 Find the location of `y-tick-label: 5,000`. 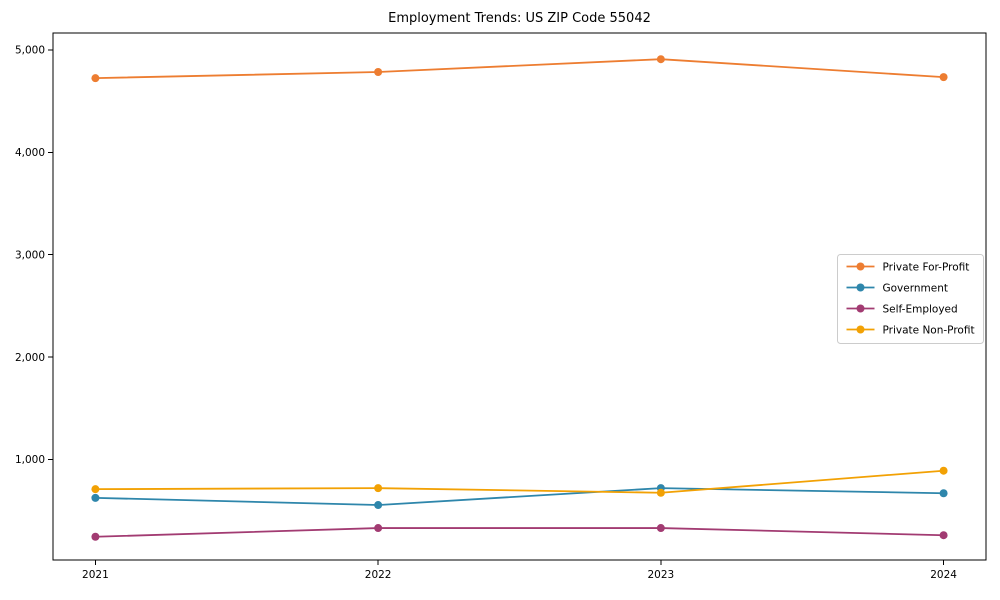

y-tick-label: 5,000 is located at coordinates (30, 51).